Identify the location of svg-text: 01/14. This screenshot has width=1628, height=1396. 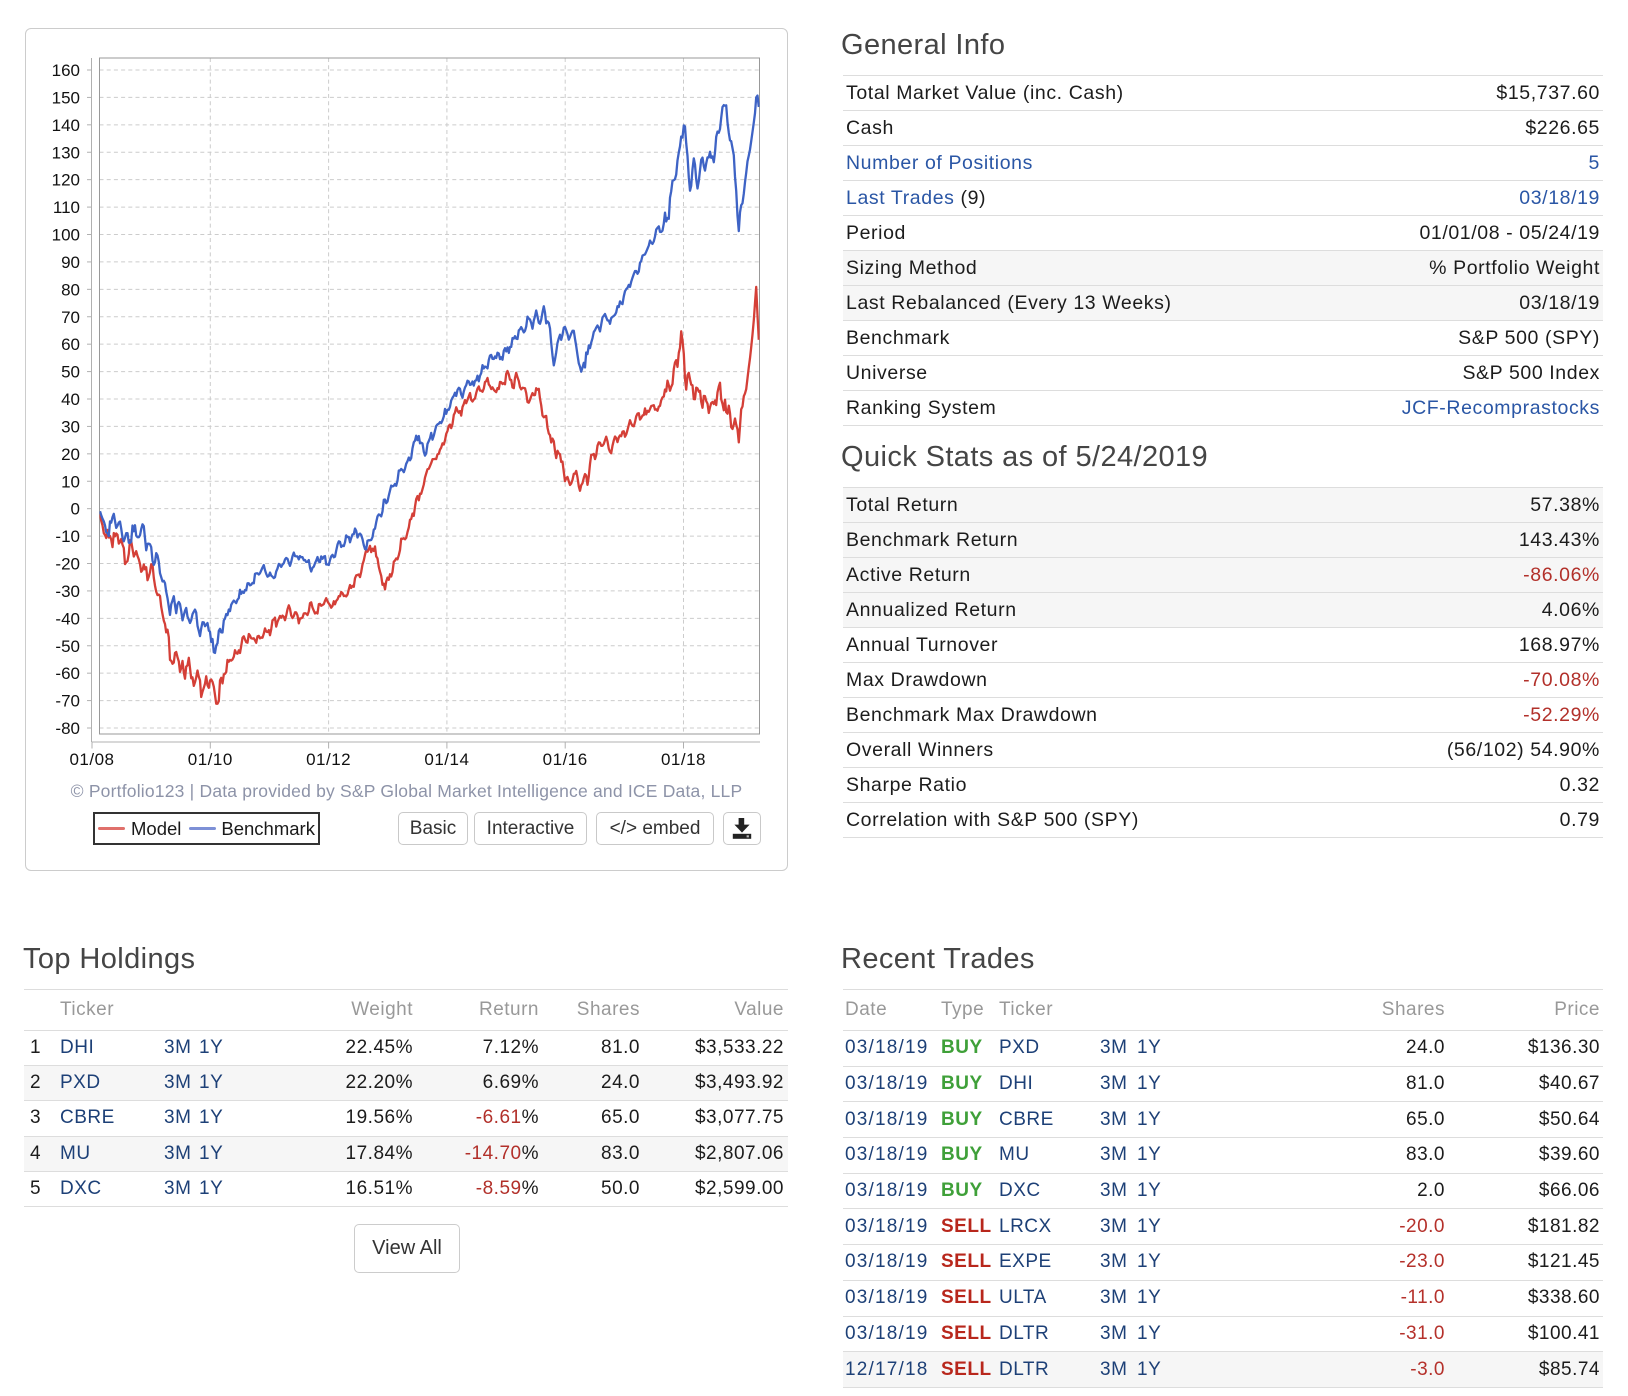
(446, 759).